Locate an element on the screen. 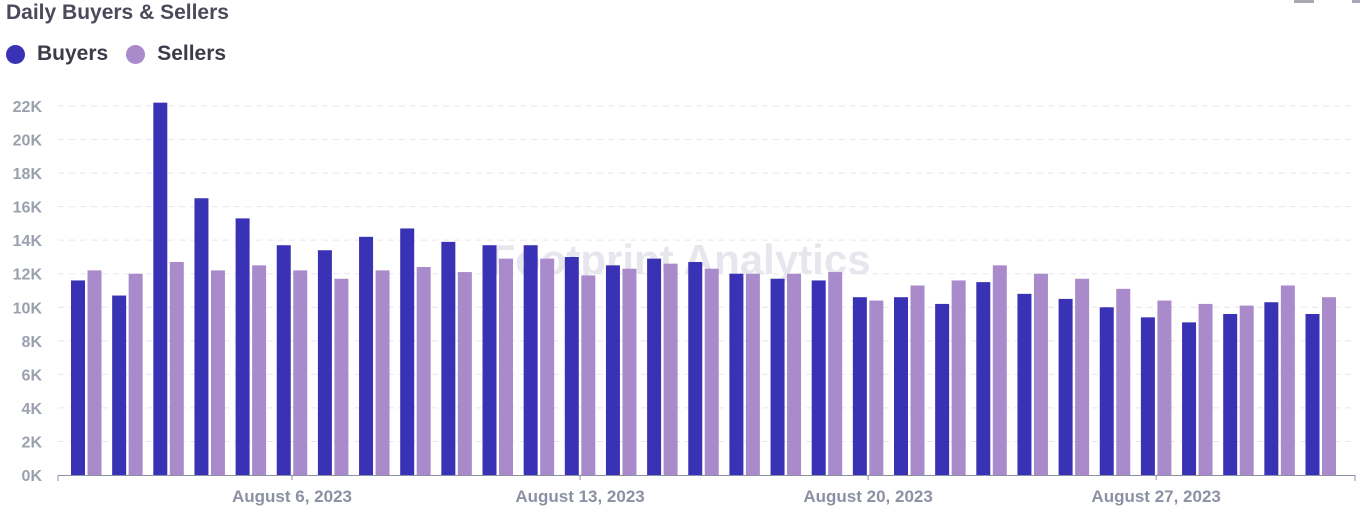 The image size is (1366, 516). legend-label-buyers: Buyers is located at coordinates (73, 53).